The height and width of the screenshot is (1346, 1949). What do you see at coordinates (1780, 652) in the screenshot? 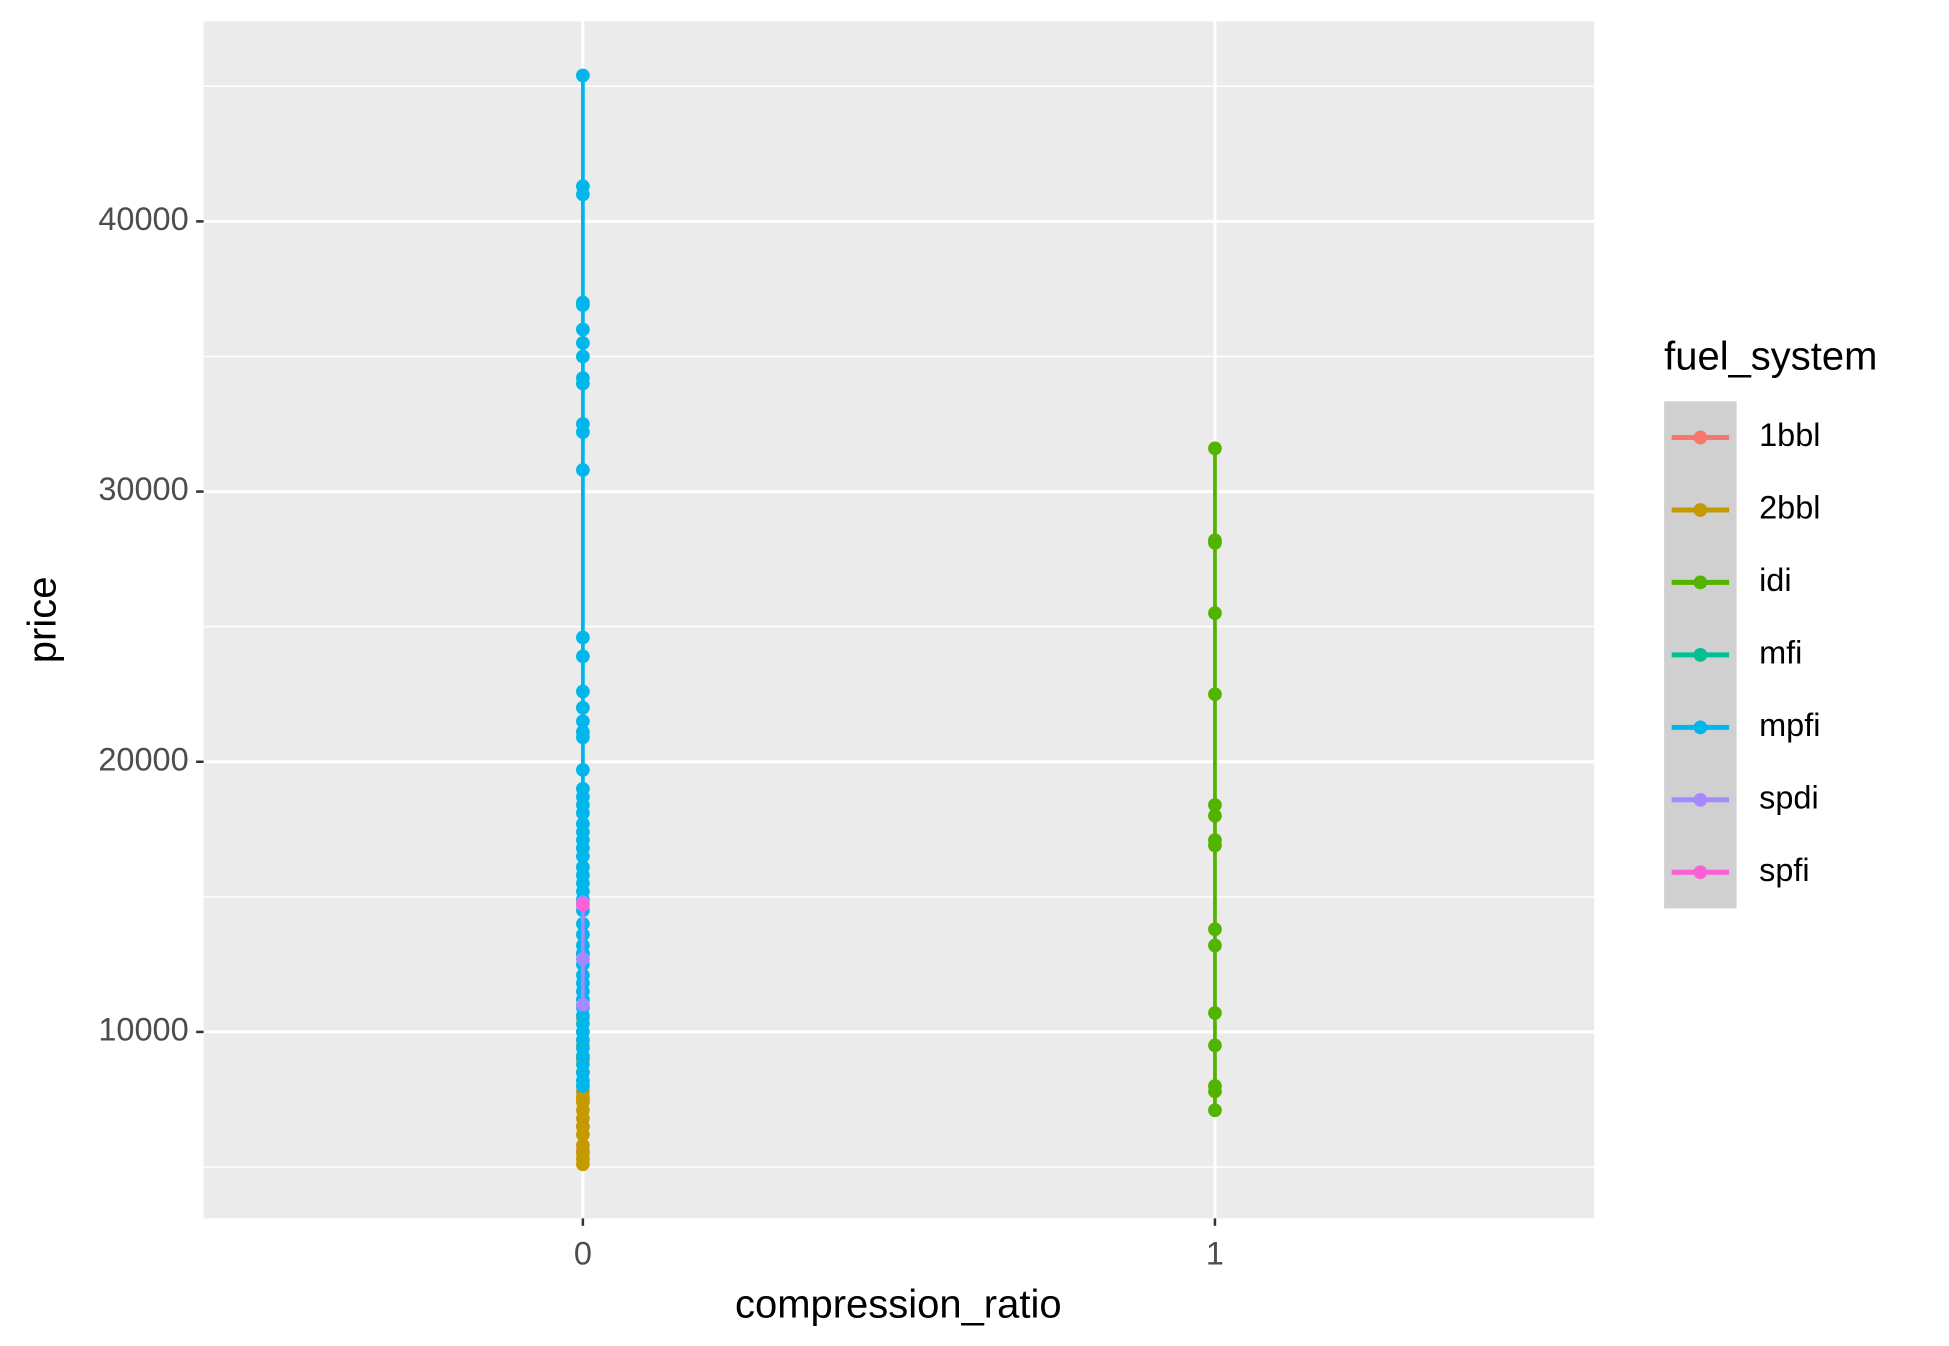
I see `legend-label: mfi` at bounding box center [1780, 652].